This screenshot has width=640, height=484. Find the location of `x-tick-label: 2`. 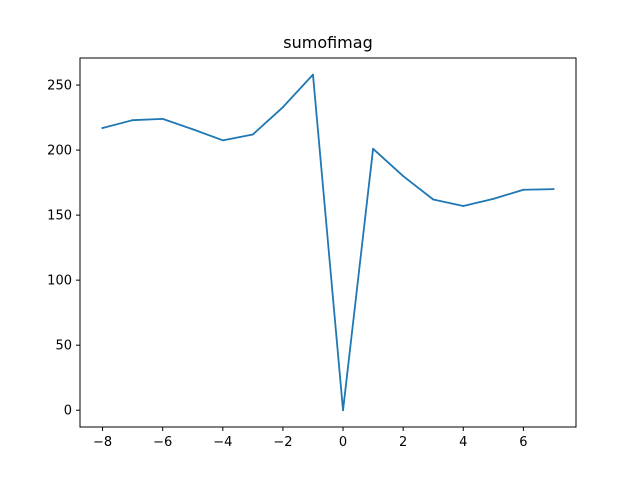

x-tick-label: 2 is located at coordinates (403, 442).